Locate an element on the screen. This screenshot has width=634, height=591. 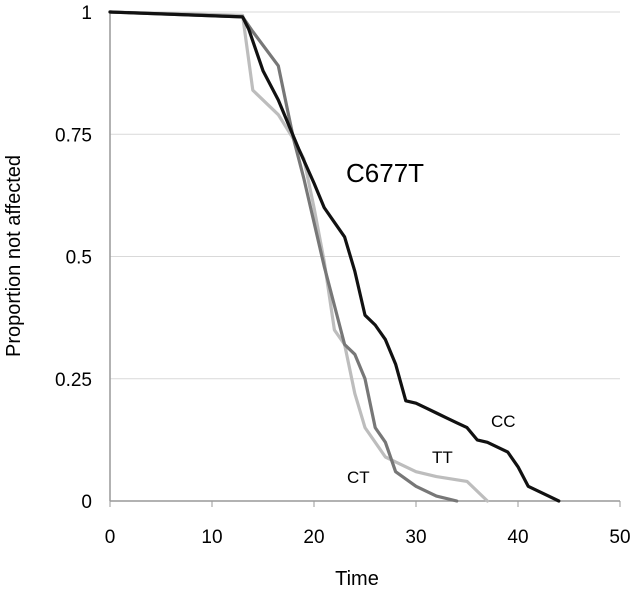
x-tick-label: 40 is located at coordinates (517, 537).